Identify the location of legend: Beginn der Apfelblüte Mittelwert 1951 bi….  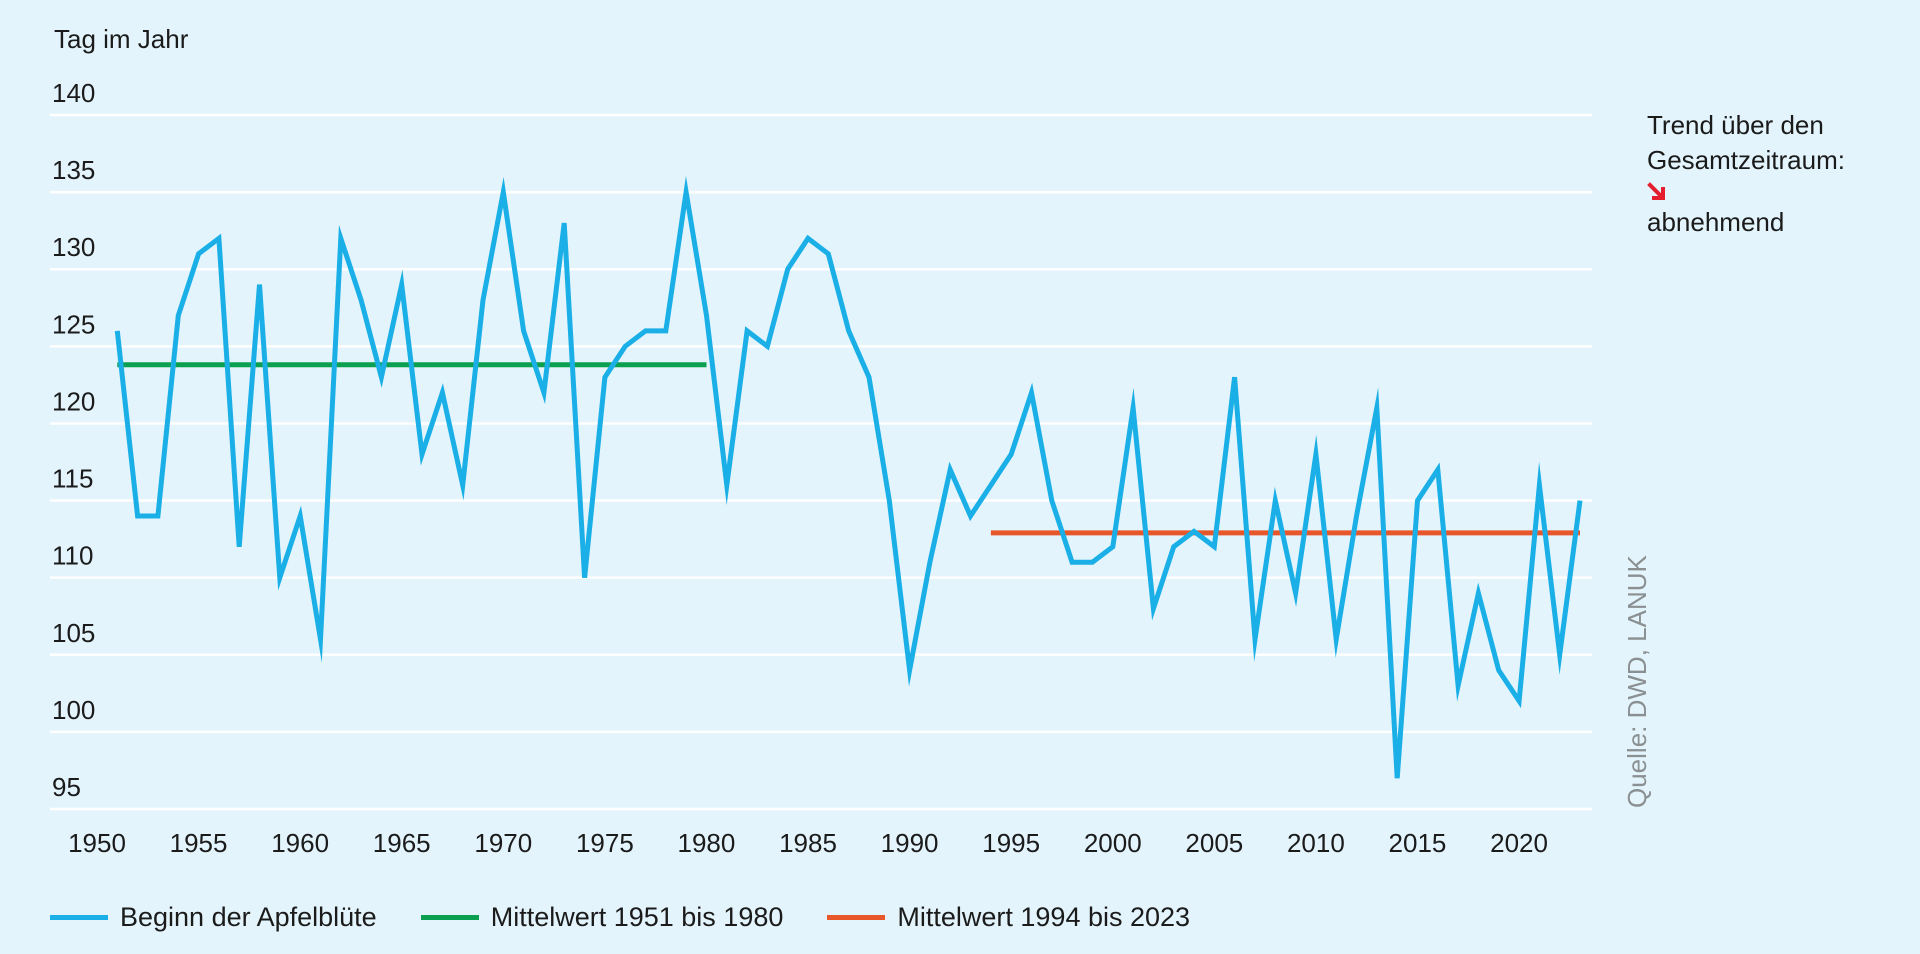
(642, 917).